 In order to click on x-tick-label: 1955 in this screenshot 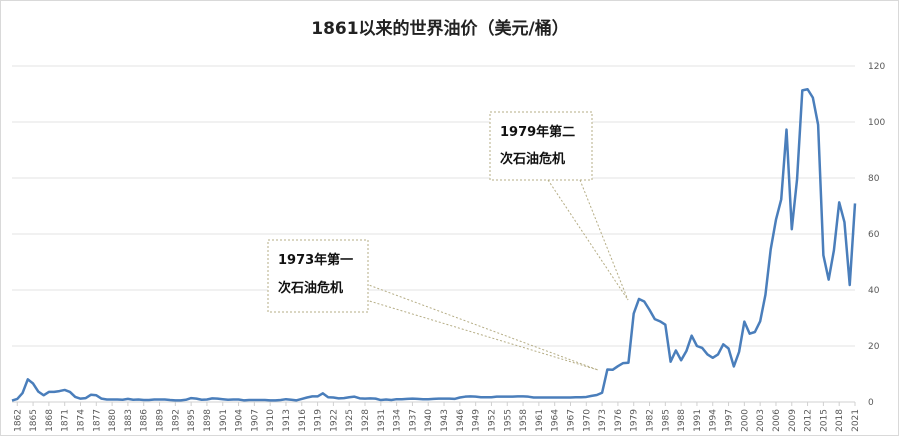, I will do `click(508, 420)`.